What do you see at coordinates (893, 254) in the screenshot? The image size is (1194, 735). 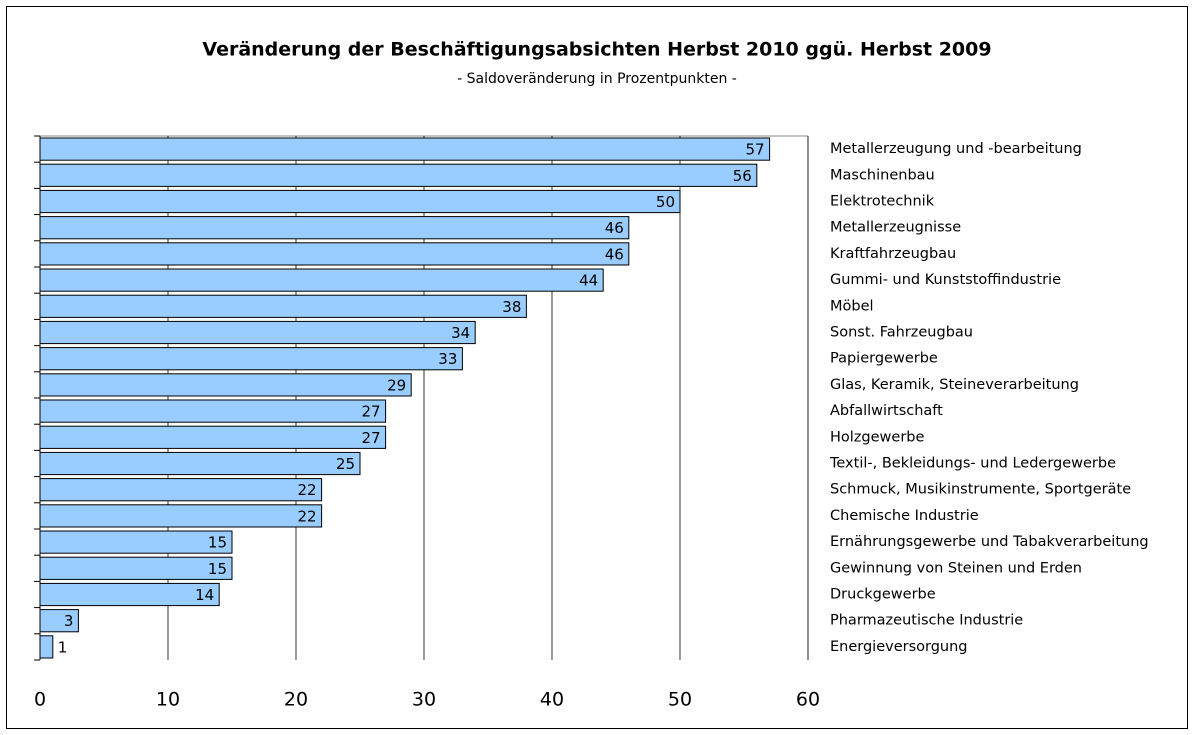 I see `category-label: Kraftfahrzeugbau` at bounding box center [893, 254].